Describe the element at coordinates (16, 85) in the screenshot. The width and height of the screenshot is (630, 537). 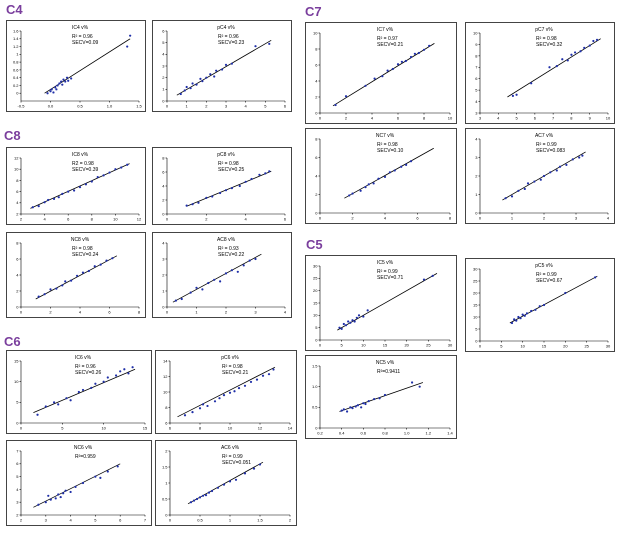
I see `y-tick-label: 0.2` at that location.